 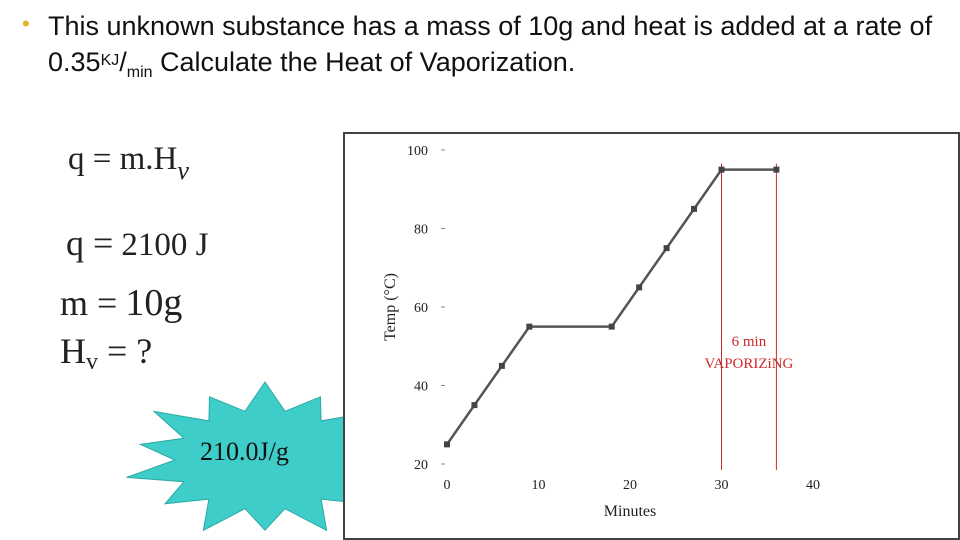 I want to click on y-tick-label: 80, so click(x=421, y=230).